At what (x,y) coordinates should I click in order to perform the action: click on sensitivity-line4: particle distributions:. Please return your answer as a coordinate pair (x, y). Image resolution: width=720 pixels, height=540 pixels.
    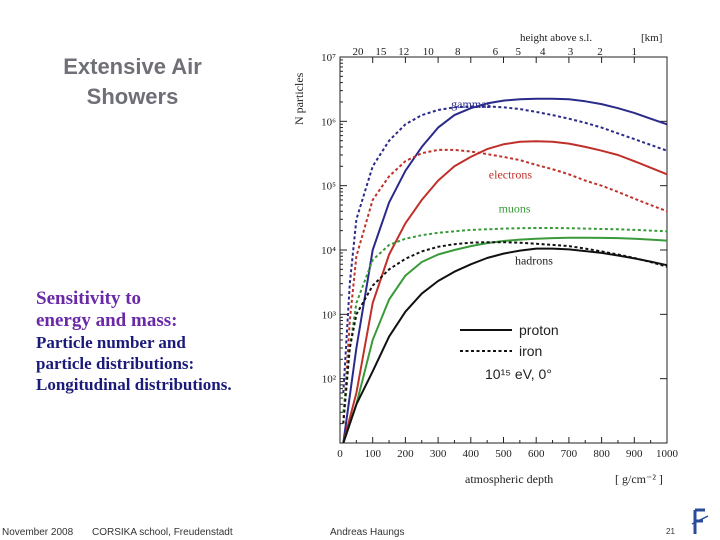
    Looking at the image, I should click on (115, 363).